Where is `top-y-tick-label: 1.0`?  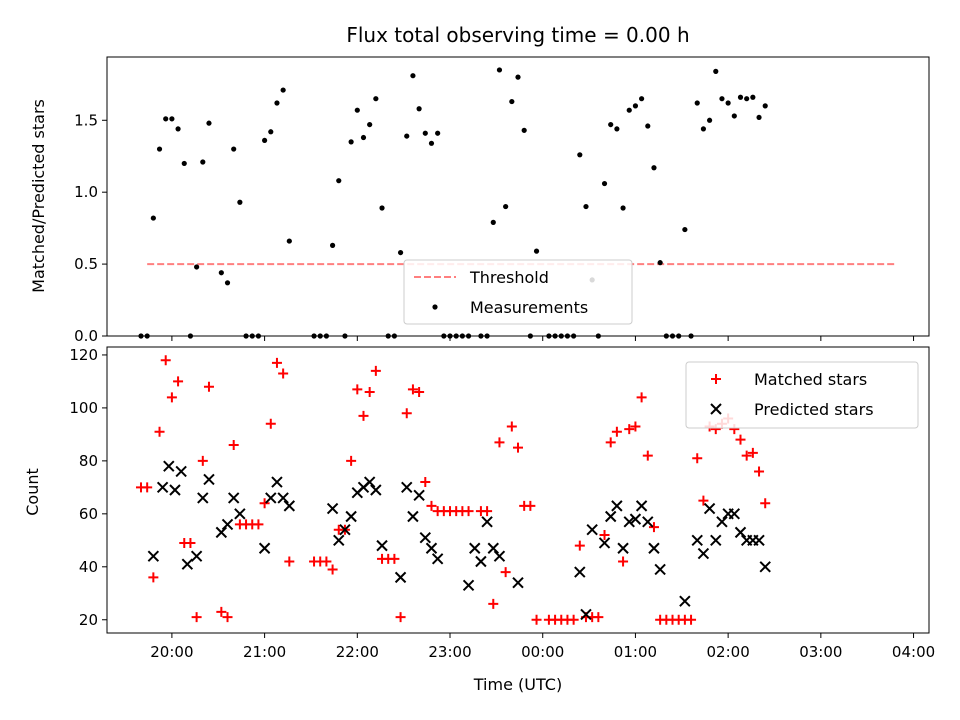 top-y-tick-label: 1.0 is located at coordinates (86, 192).